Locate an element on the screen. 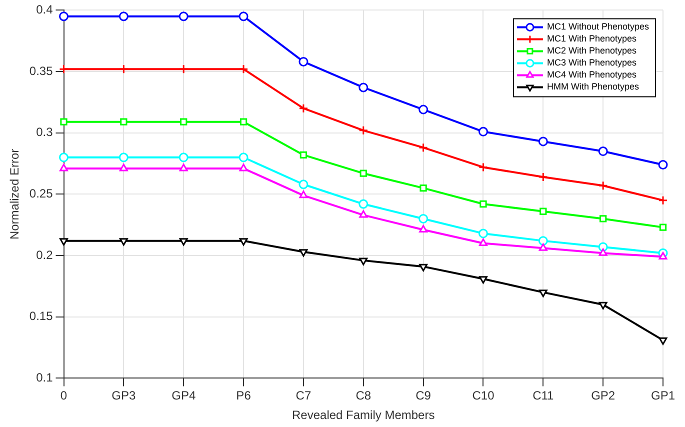 The image size is (685, 427). x-tick-label: C8 is located at coordinates (364, 395).